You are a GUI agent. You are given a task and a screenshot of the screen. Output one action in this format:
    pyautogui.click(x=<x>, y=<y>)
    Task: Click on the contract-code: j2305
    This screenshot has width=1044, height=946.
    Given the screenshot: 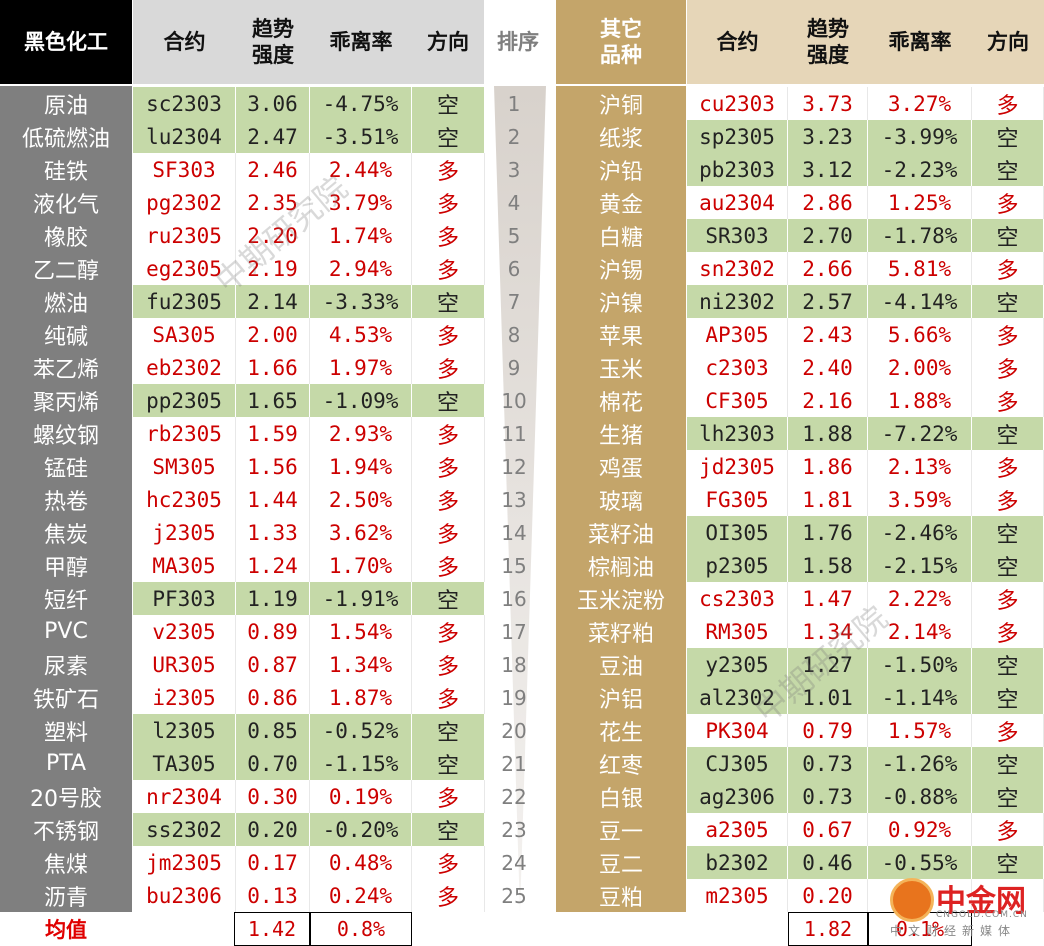 What is the action you would take?
    pyautogui.click(x=184, y=532)
    